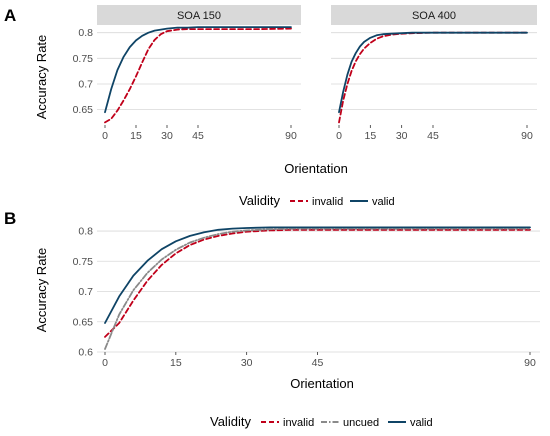 Image resolution: width=550 pixels, height=436 pixels. Describe the element at coordinates (85, 33) in the screenshot. I see `y-tick-label-soa150-3: 0.8` at that location.